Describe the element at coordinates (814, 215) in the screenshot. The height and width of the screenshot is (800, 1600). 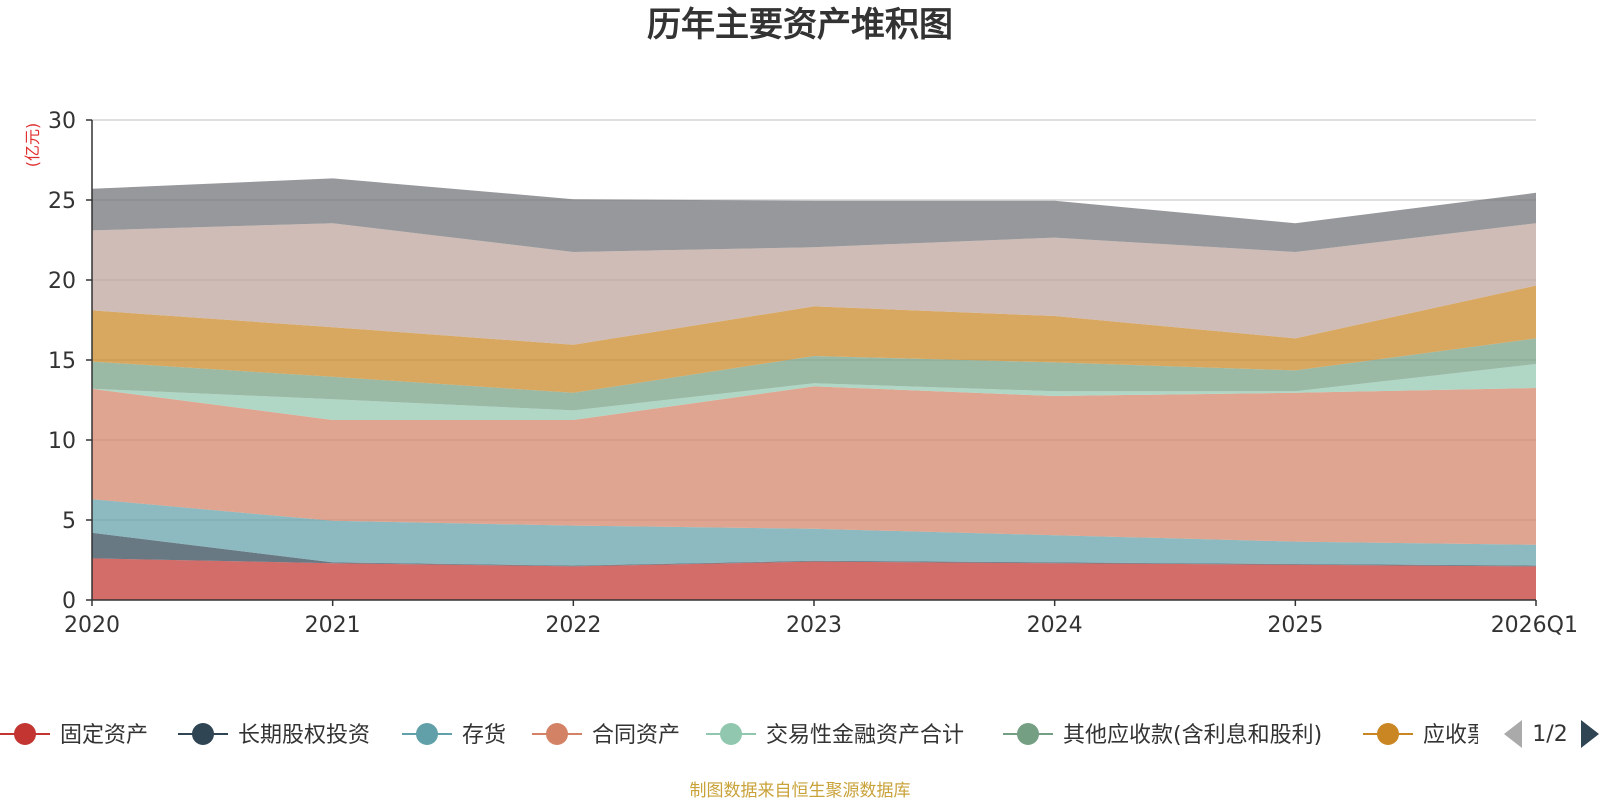
I see `area-其他` at that location.